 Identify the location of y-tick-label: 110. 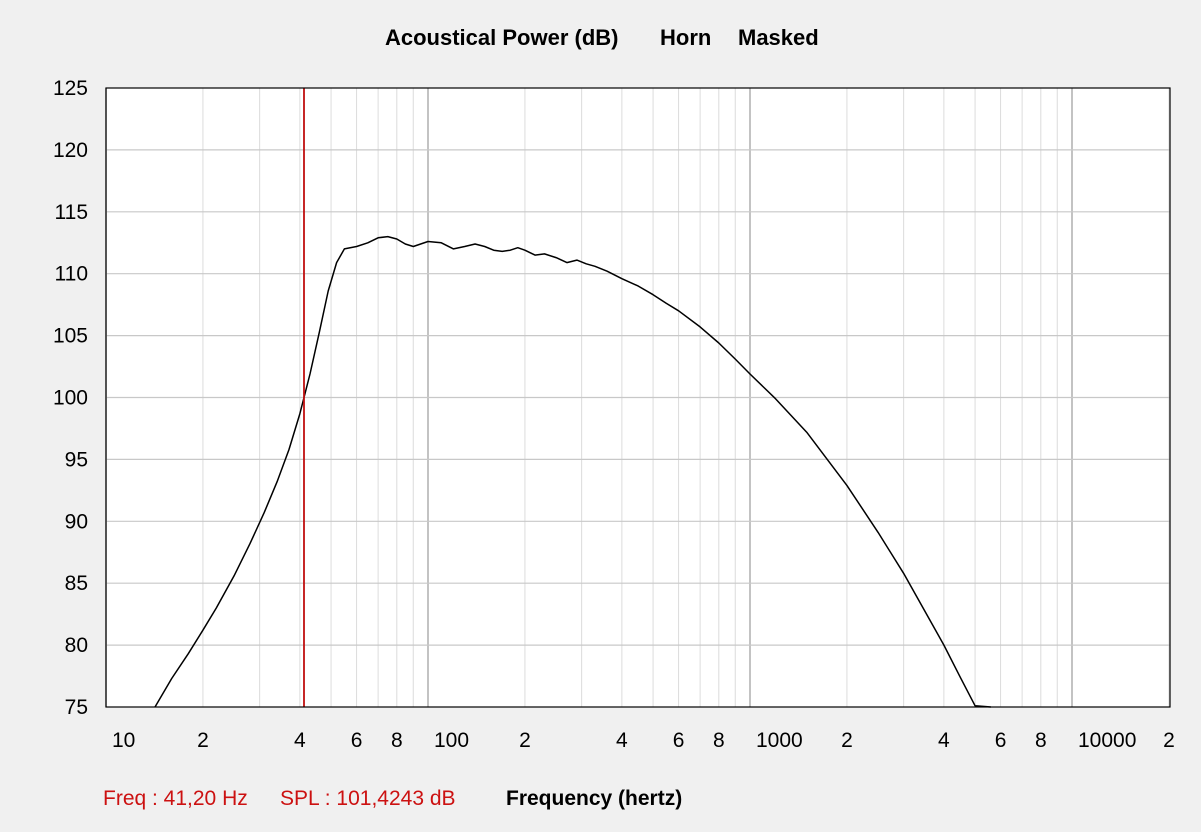
(71, 274).